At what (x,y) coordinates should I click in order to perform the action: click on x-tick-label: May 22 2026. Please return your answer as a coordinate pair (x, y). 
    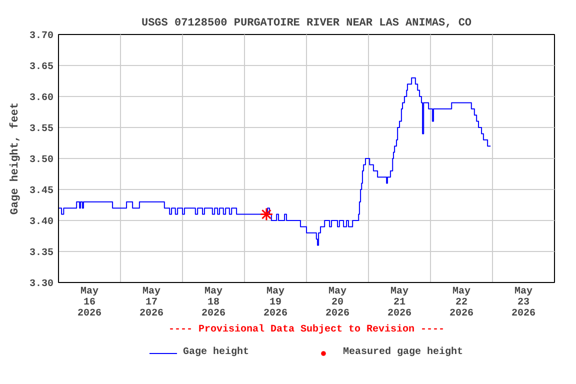
    Looking at the image, I should click on (462, 303).